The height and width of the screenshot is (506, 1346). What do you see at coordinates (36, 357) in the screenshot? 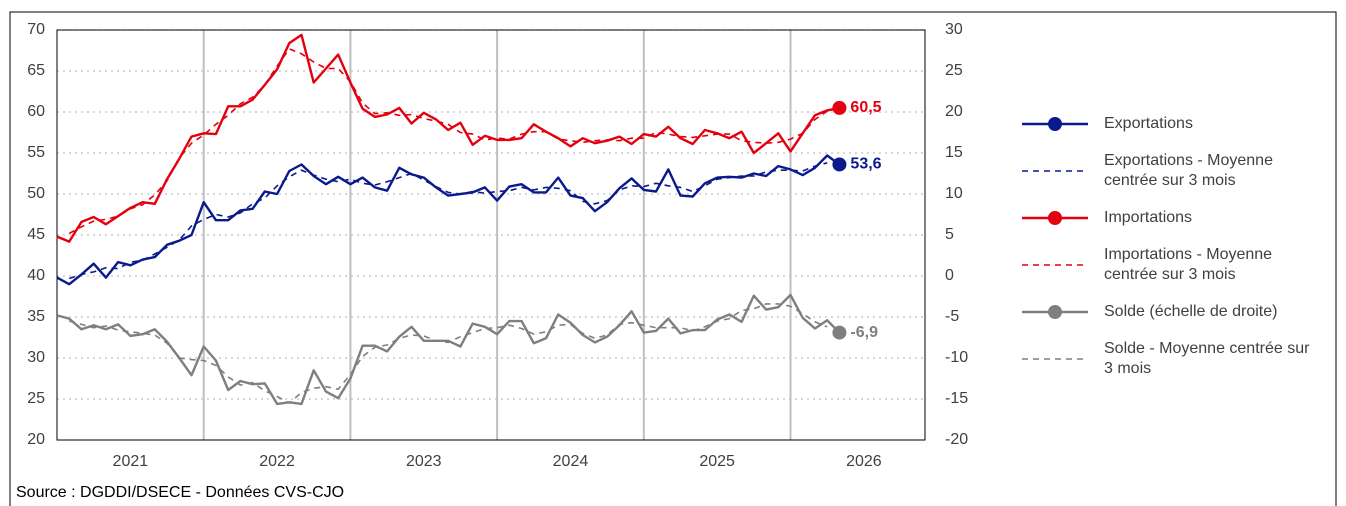
I see `y-tick-label: 30` at bounding box center [36, 357].